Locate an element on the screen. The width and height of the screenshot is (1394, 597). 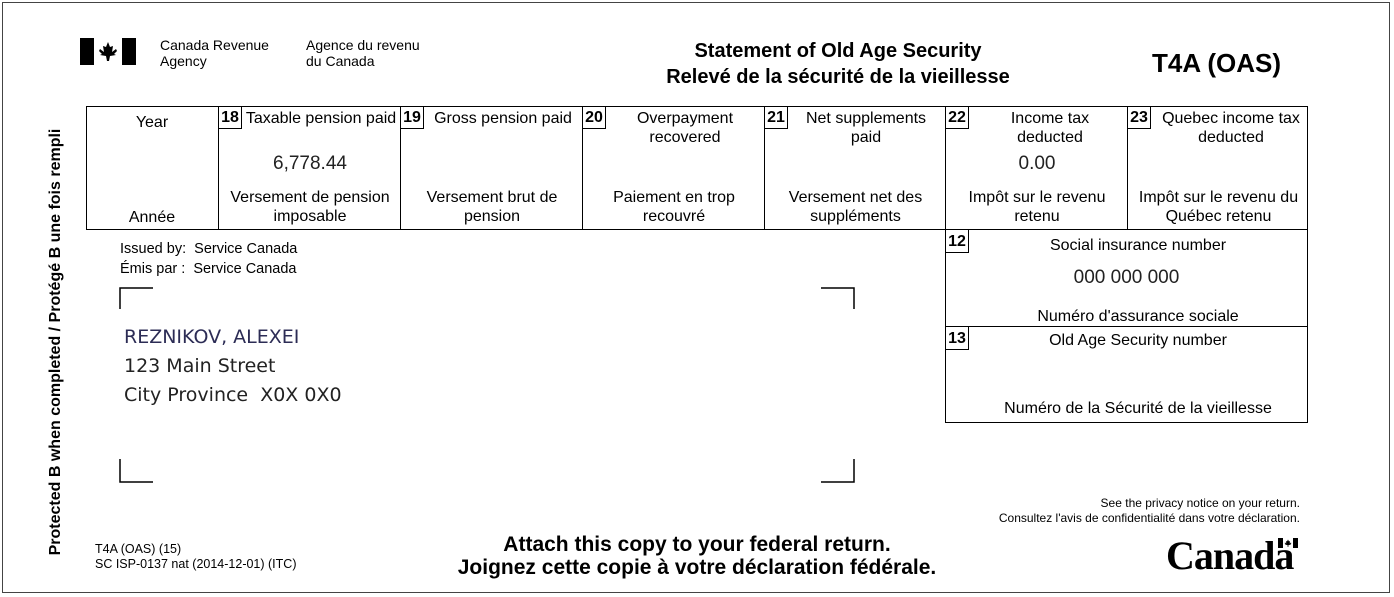
privacy-en: See the privacy notice on your return. is located at coordinates (1200, 503).